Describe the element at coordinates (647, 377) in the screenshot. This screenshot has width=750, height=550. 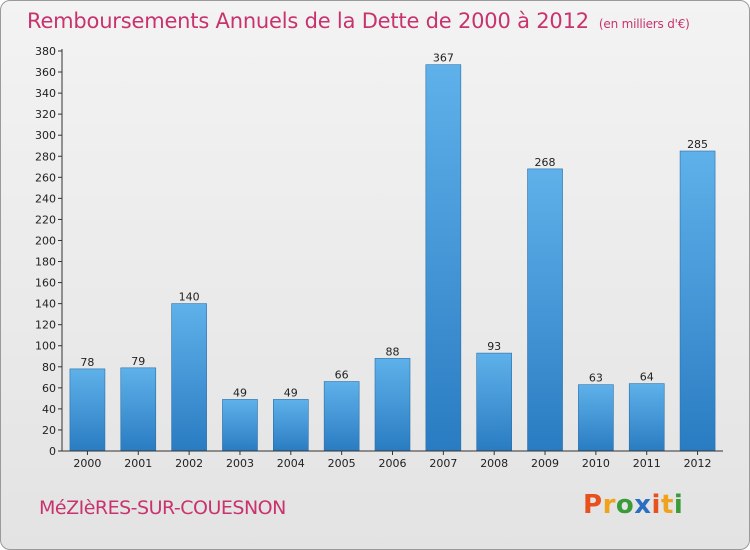
I see `data-label-2011: 64` at that location.